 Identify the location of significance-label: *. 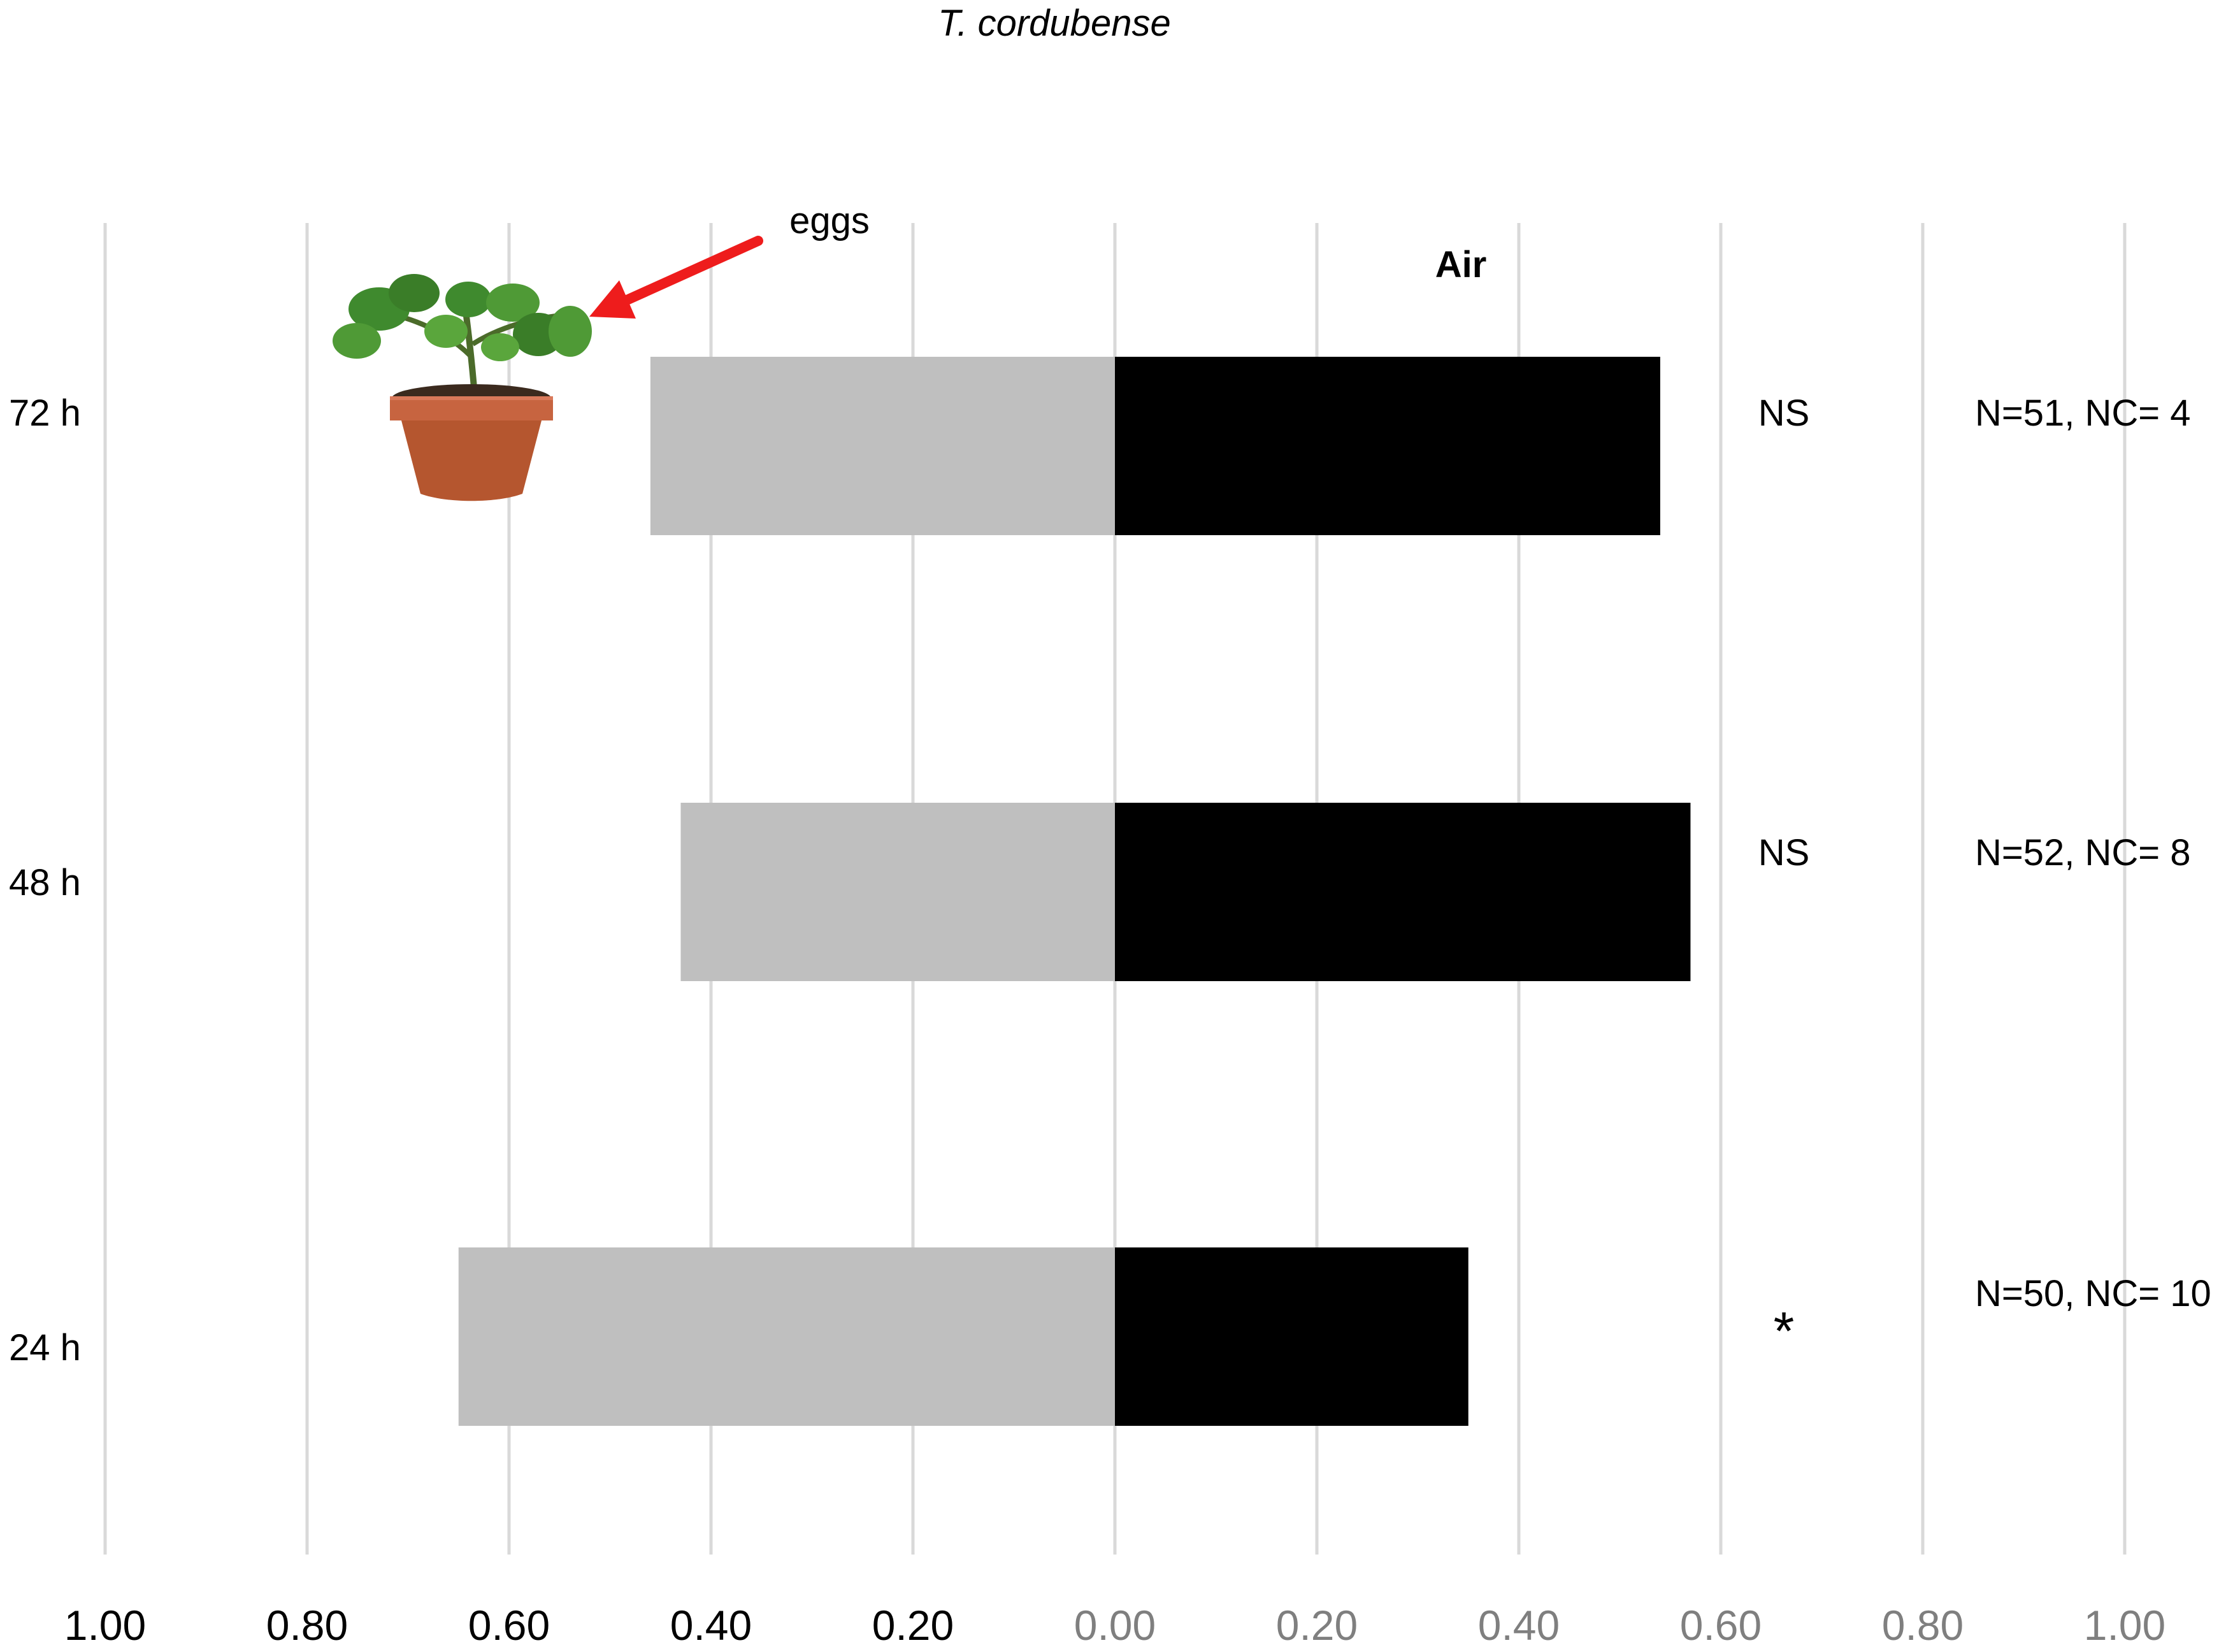
(1784, 1331).